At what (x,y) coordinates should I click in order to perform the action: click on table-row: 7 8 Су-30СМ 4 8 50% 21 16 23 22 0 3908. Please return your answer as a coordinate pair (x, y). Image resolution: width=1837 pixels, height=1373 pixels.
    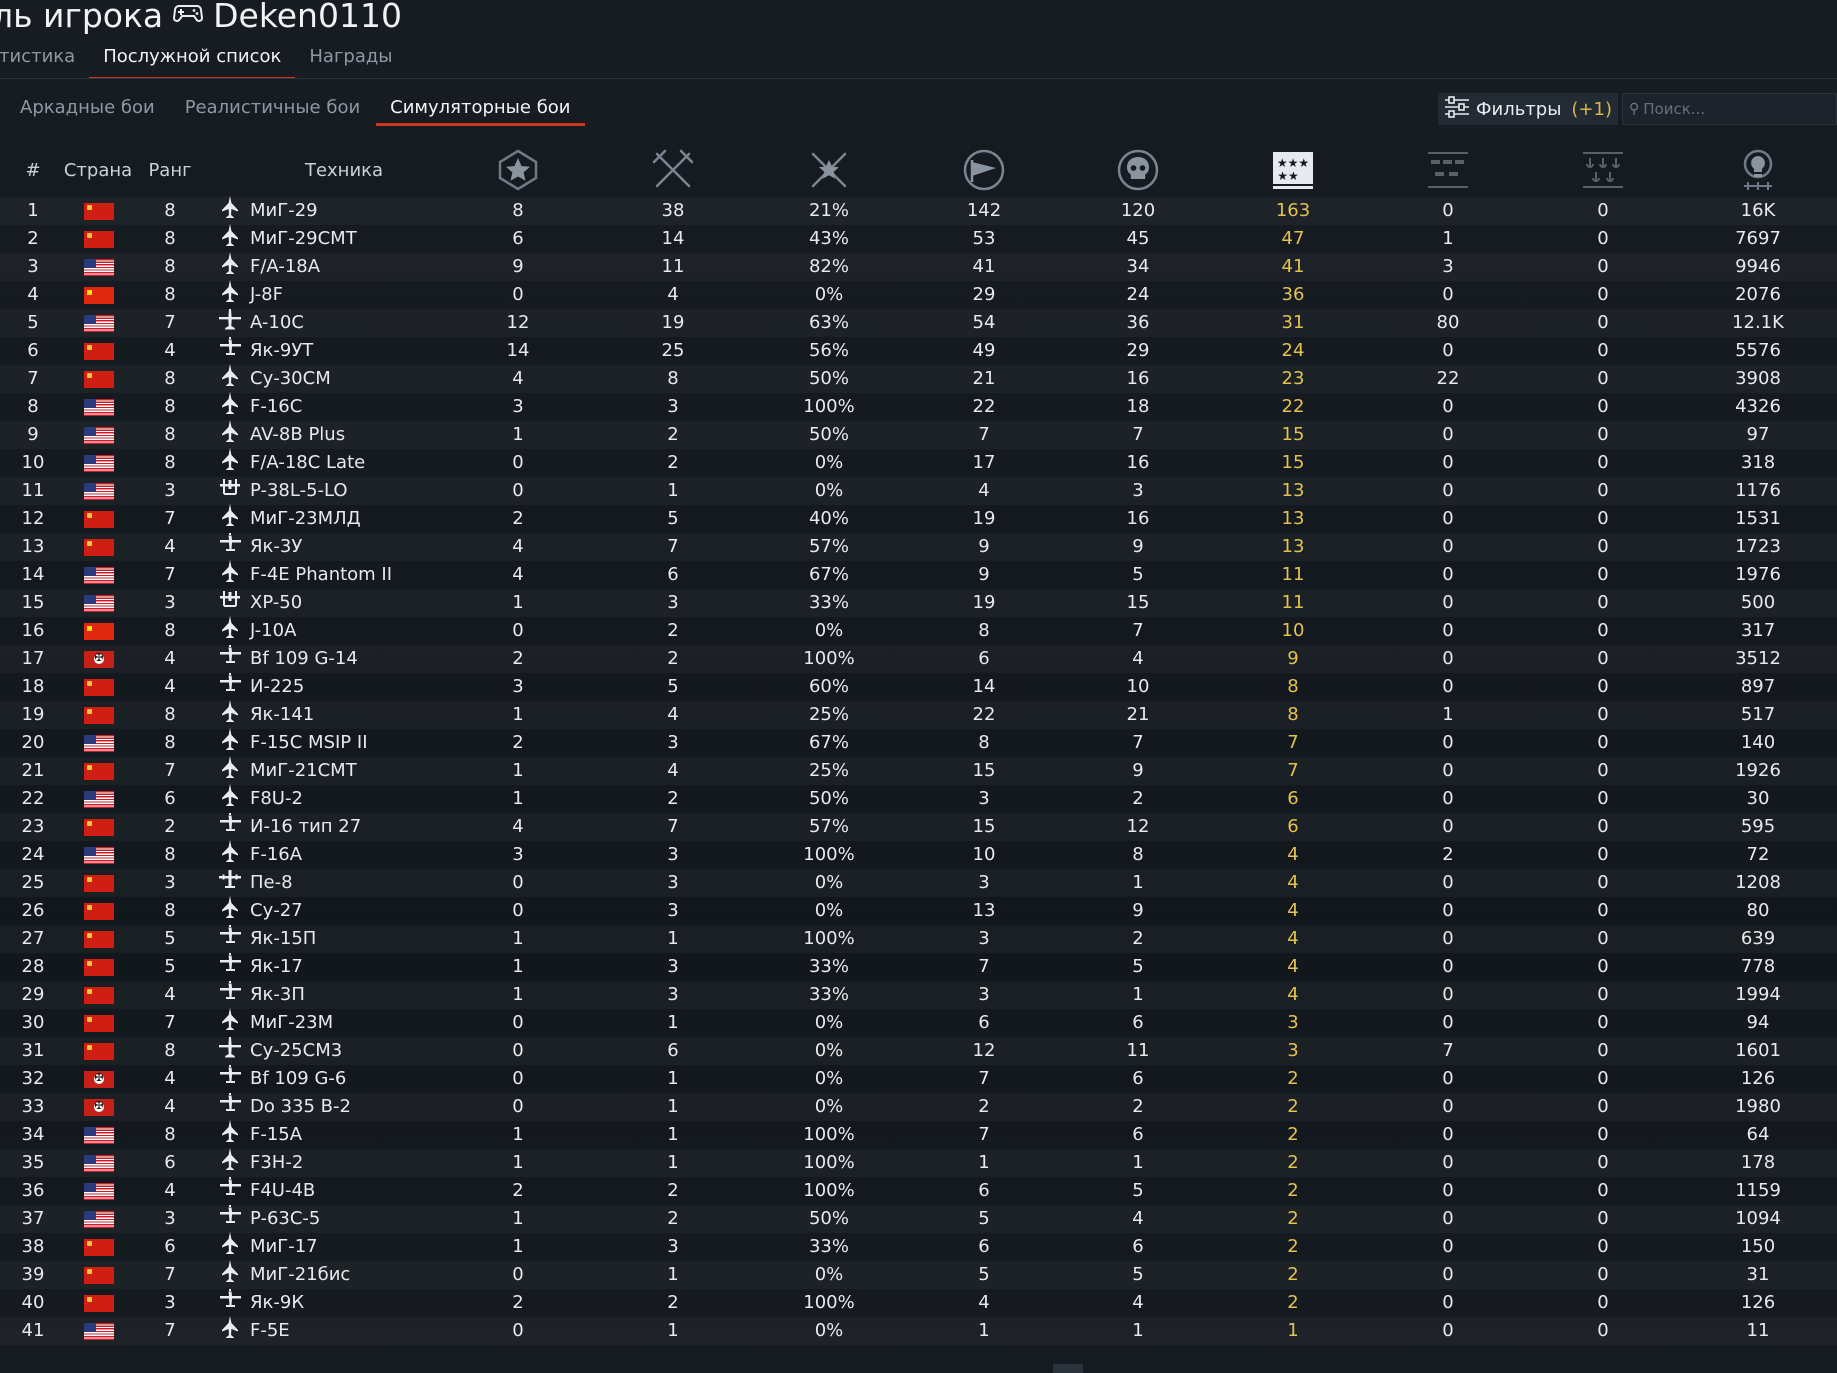
    Looking at the image, I should click on (918, 378).